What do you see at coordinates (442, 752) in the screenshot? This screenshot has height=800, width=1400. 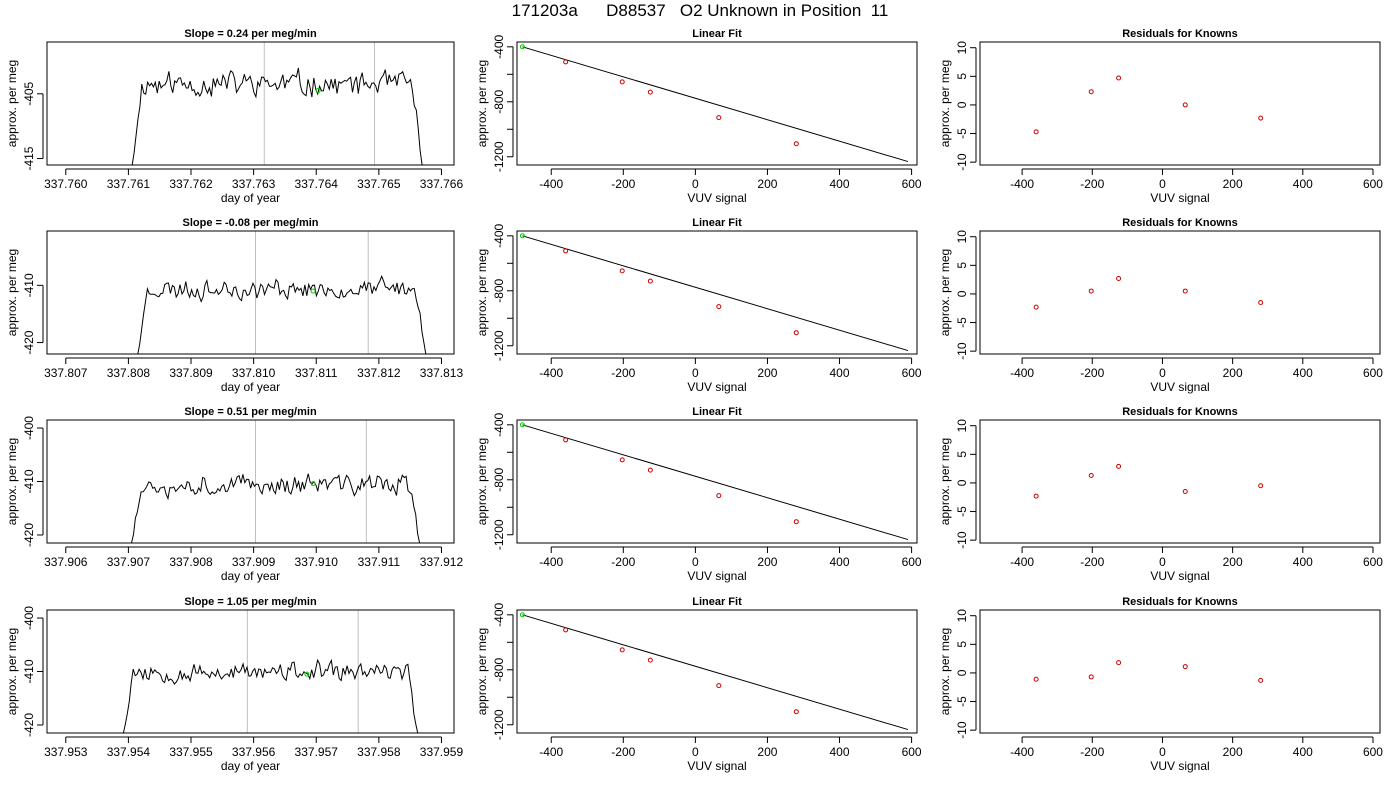 I see `x-tick-label: 337.959` at bounding box center [442, 752].